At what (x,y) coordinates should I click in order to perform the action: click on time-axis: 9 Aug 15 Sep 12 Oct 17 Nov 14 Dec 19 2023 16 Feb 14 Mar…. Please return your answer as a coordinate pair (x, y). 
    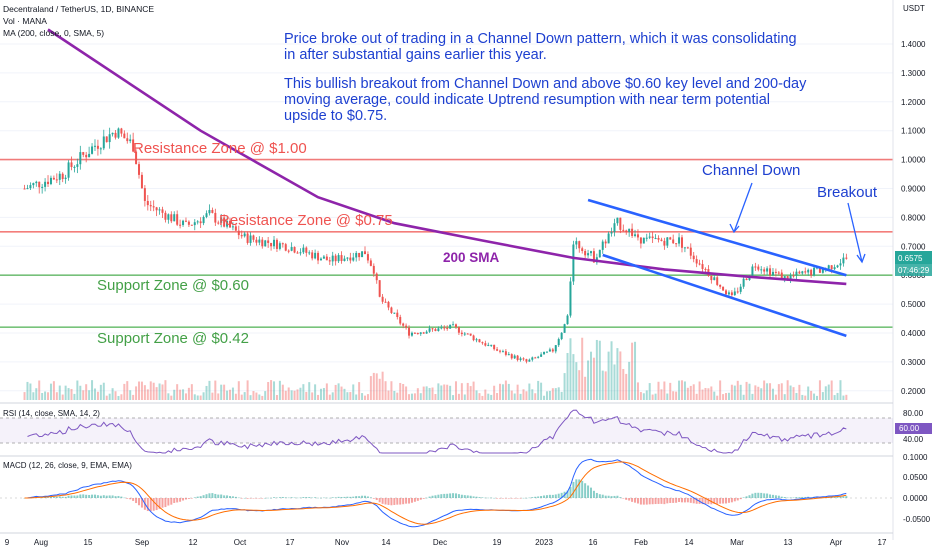
    Looking at the image, I should click on (446, 542).